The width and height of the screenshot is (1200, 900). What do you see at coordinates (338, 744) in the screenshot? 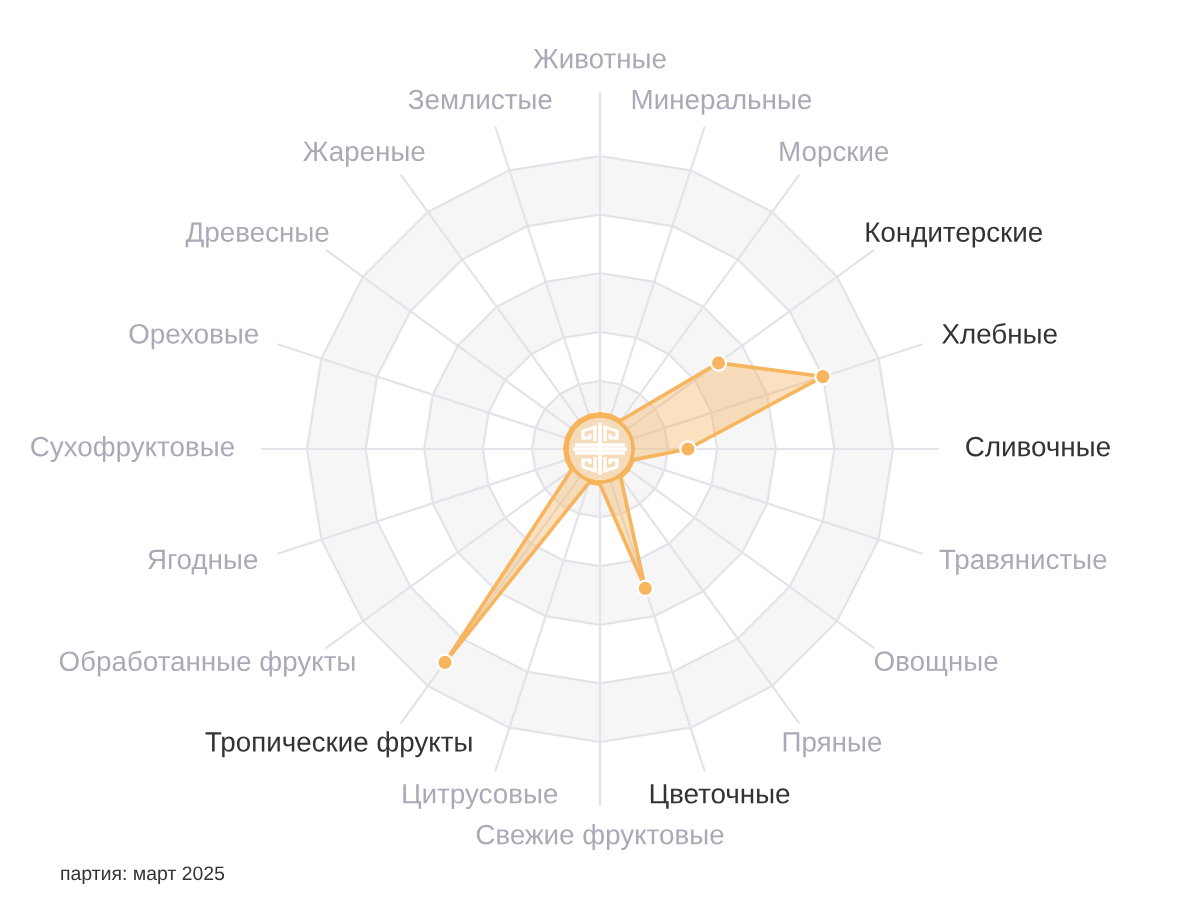
I see `spoke-label: Тропические фрукты` at bounding box center [338, 744].